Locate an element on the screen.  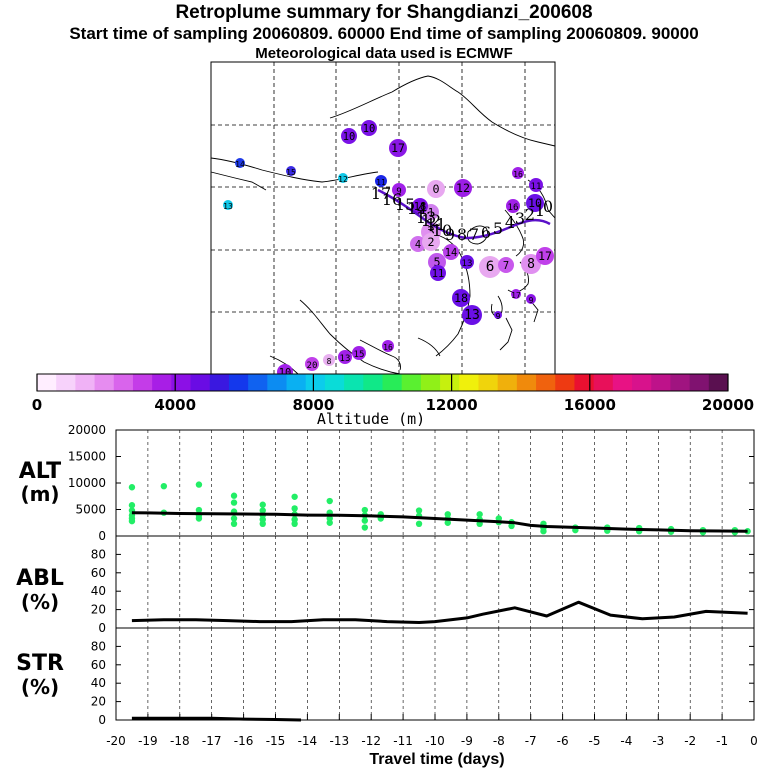
abl-series-line is located at coordinates (439, 612).